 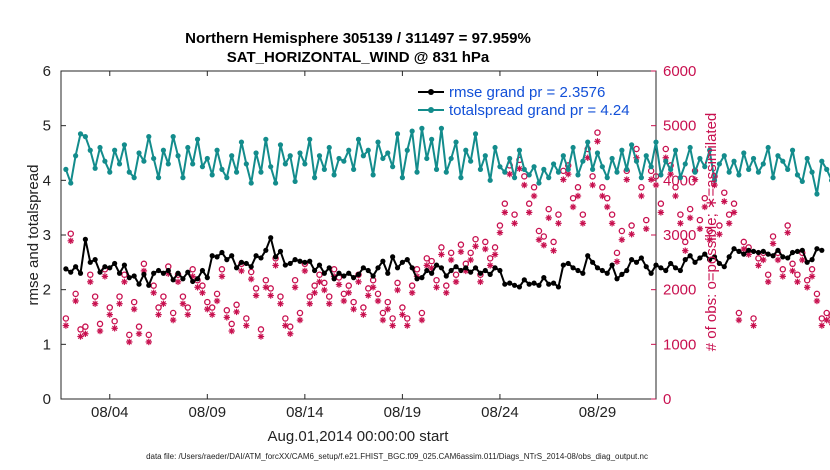 What do you see at coordinates (110, 412) in the screenshot?
I see `x-tick-label: 08/04` at bounding box center [110, 412].